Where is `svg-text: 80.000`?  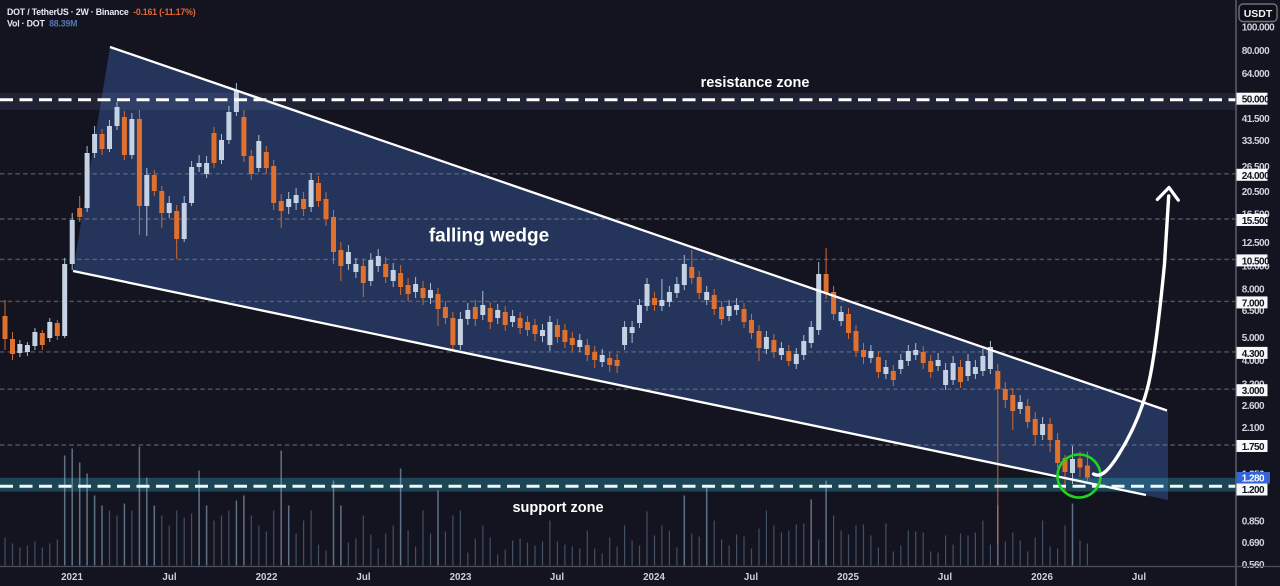
svg-text: 80.000 is located at coordinates (1256, 51).